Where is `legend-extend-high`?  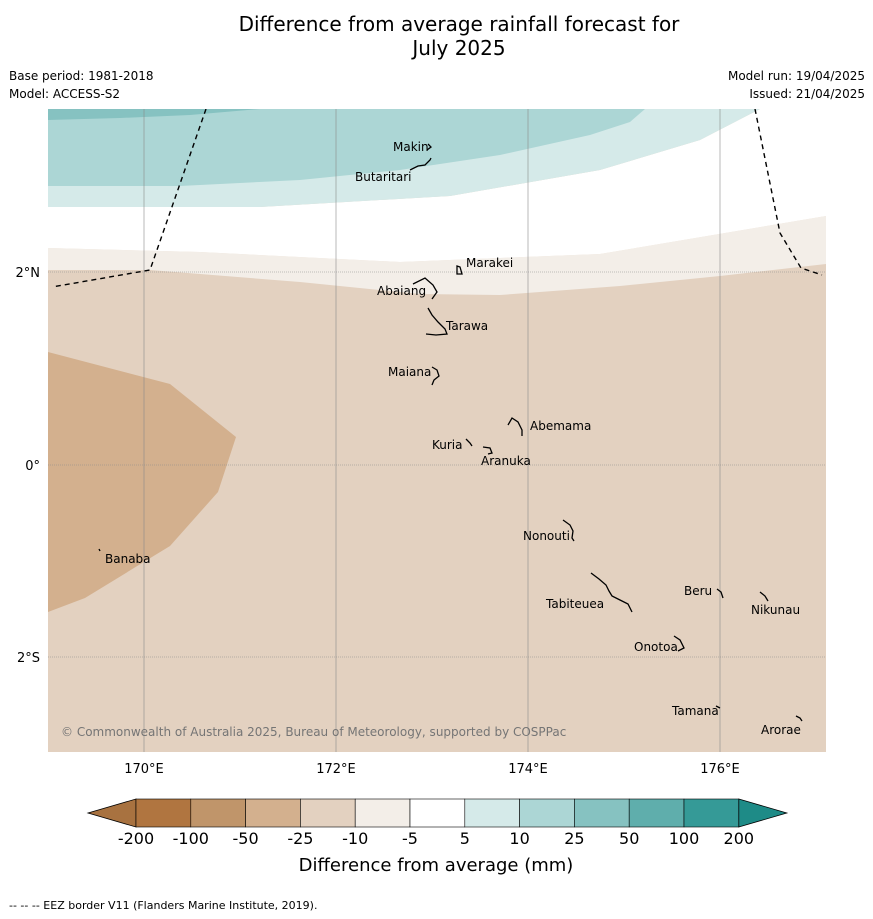 legend-extend-high is located at coordinates (763, 813).